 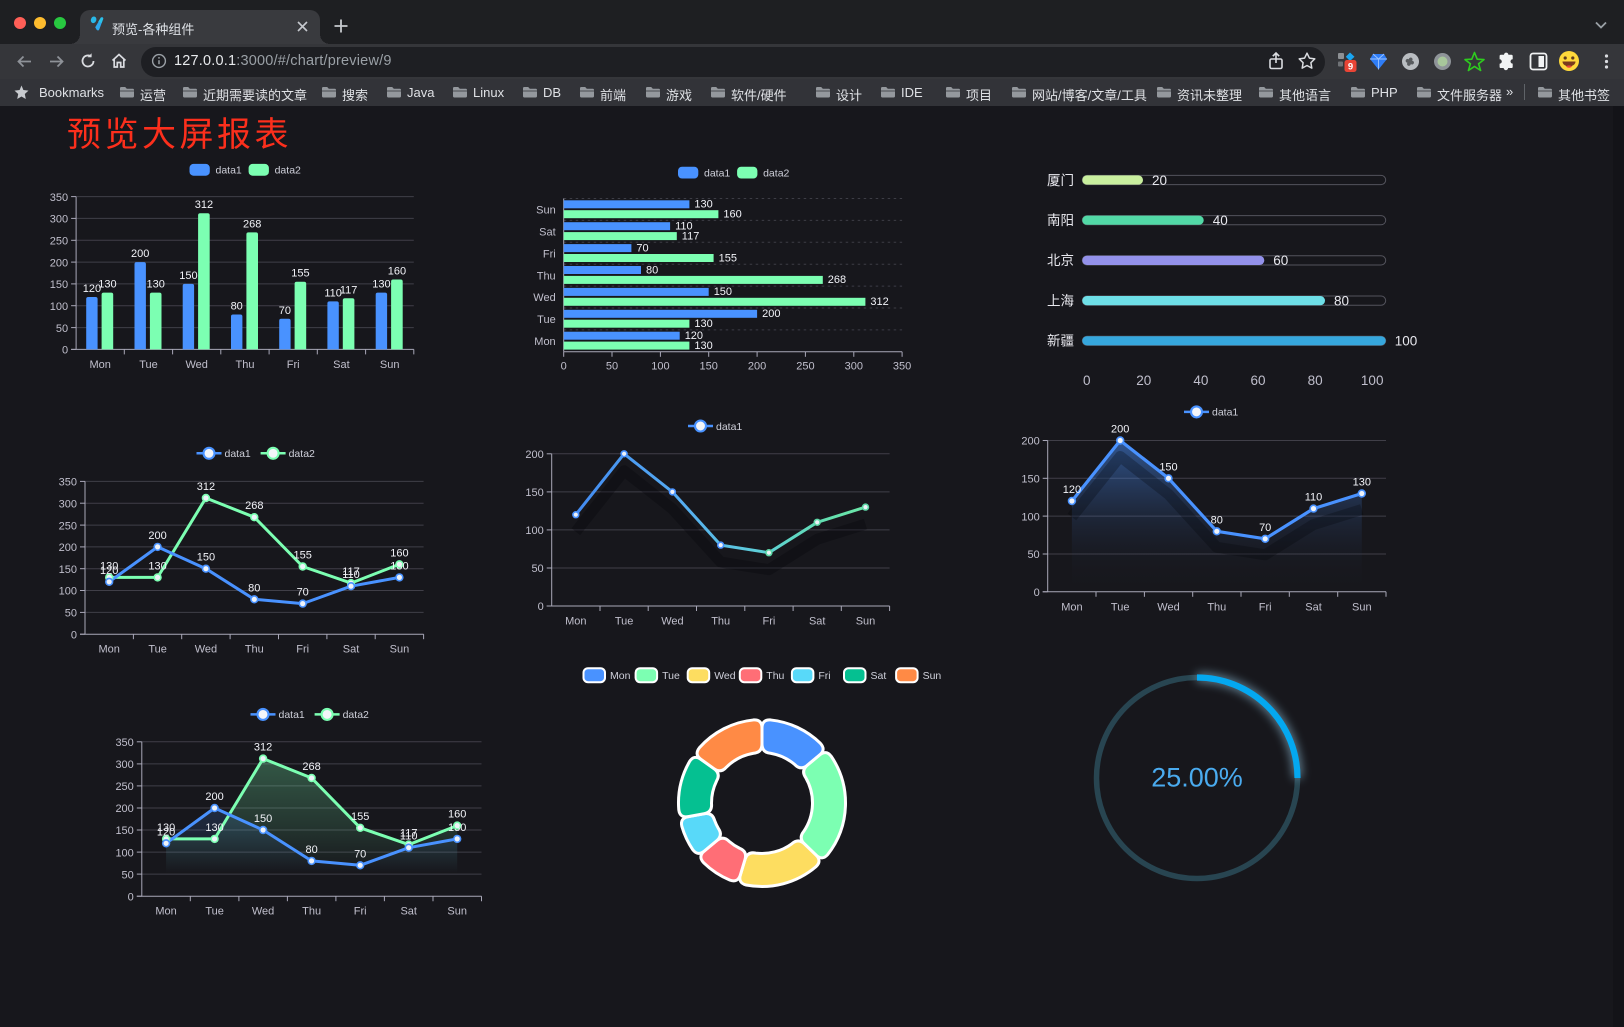 I want to click on svg-text: Wed, so click(x=196, y=365).